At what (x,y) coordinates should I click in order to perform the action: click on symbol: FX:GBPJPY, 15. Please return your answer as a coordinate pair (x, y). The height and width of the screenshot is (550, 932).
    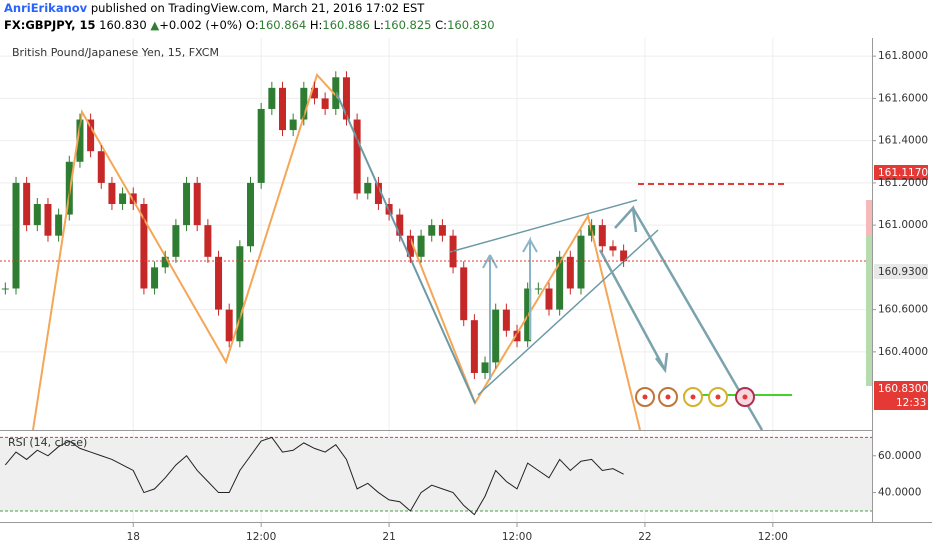
    Looking at the image, I should click on (50, 25).